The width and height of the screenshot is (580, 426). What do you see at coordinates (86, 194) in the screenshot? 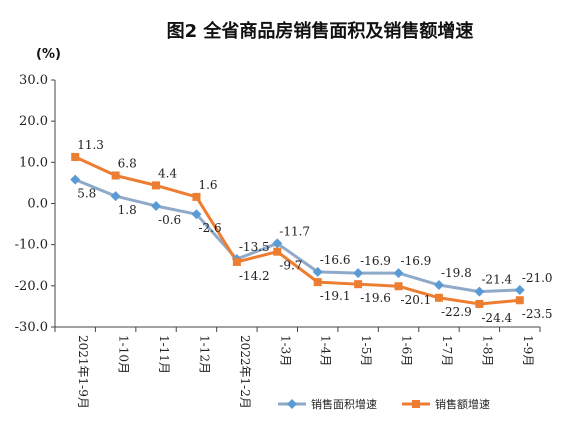
I see `data-label: 5.8` at bounding box center [86, 194].